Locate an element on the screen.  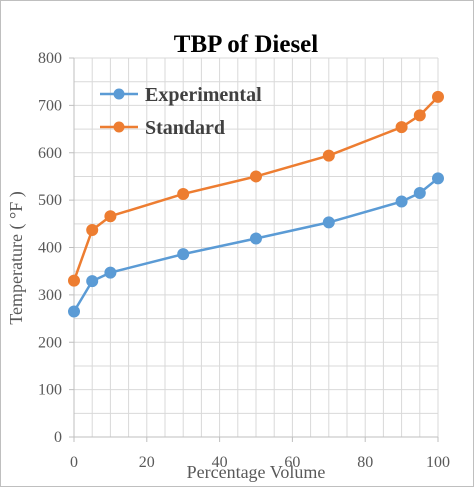
y-axis-label: Temperature ( °F ) is located at coordinates (16, 257).